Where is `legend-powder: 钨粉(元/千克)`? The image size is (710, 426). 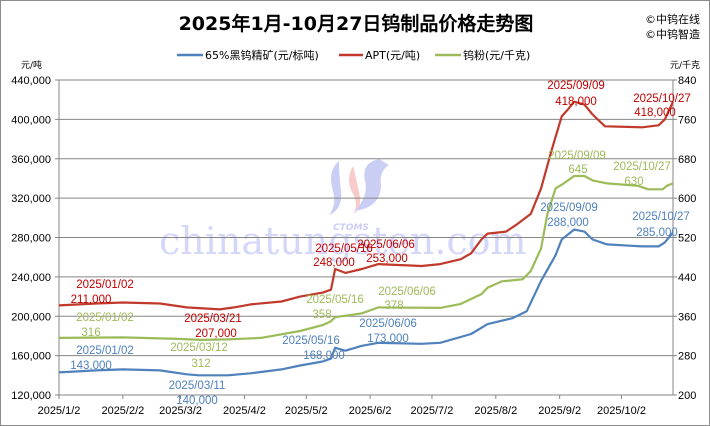
legend-powder: 钨粉(元/千克) is located at coordinates (496, 55).